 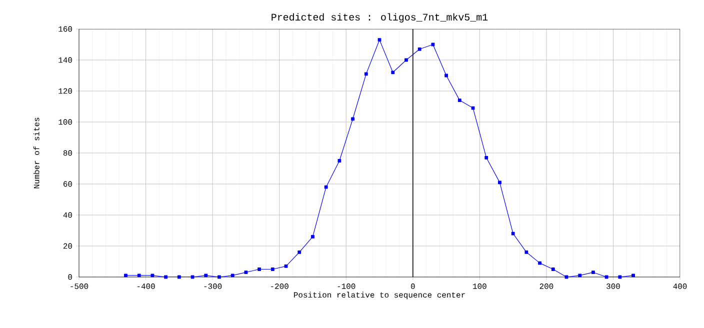 What do you see at coordinates (380, 17) in the screenshot?
I see `chart-title: Predicted sites : oligos_7nt_mkv5_m1` at bounding box center [380, 17].